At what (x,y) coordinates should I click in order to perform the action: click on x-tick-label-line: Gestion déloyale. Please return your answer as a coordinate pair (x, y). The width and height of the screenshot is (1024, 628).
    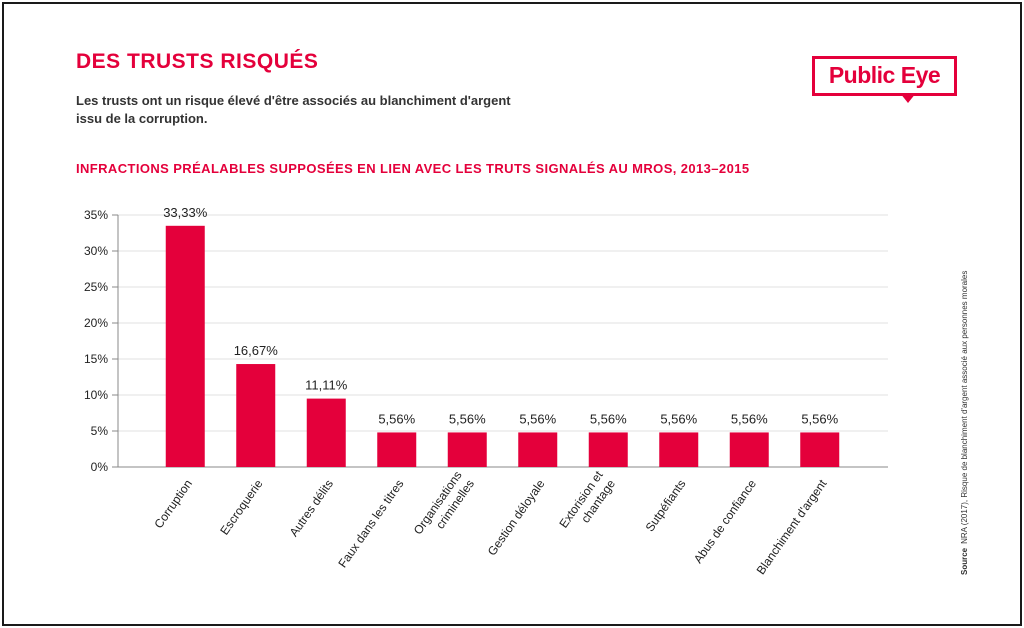
    Looking at the image, I should click on (516, 518).